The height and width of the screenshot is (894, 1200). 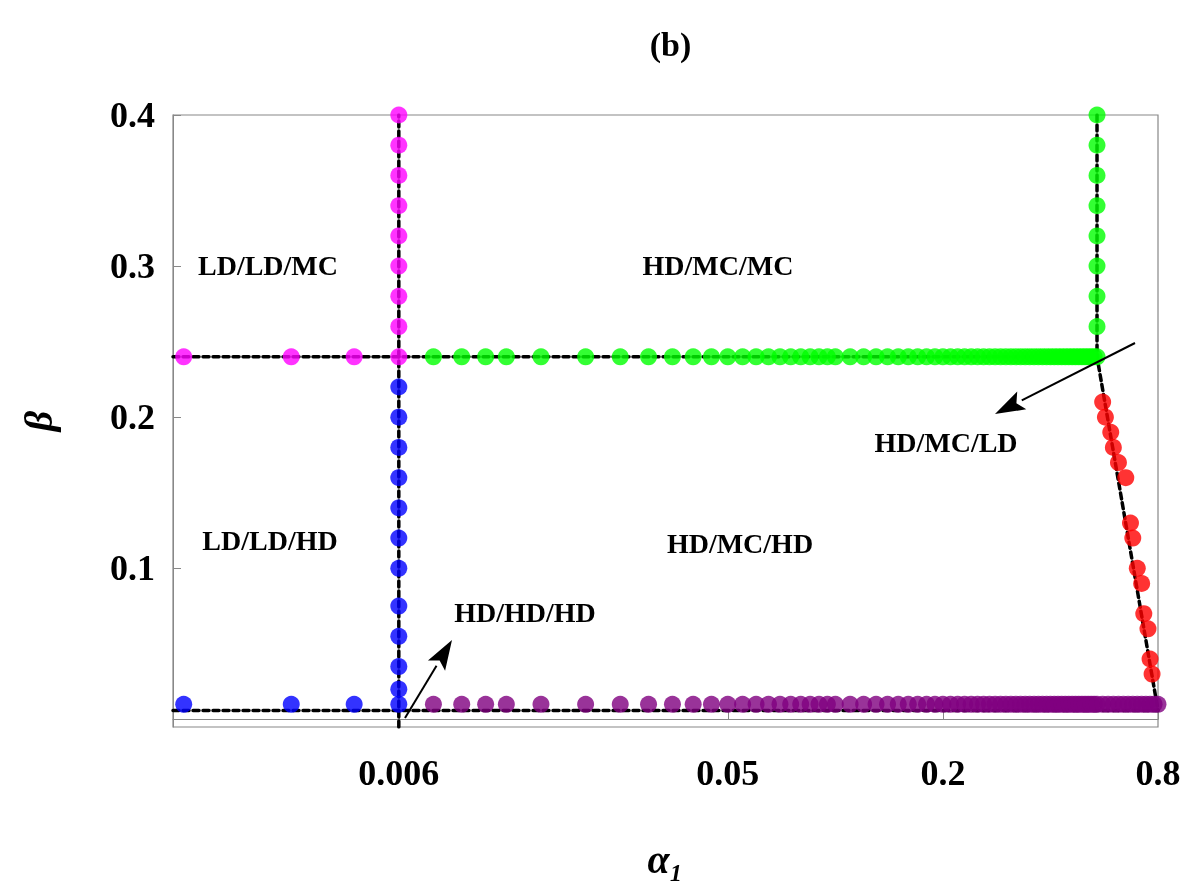 I want to click on x-tick-label: 0.2, so click(x=943, y=773).